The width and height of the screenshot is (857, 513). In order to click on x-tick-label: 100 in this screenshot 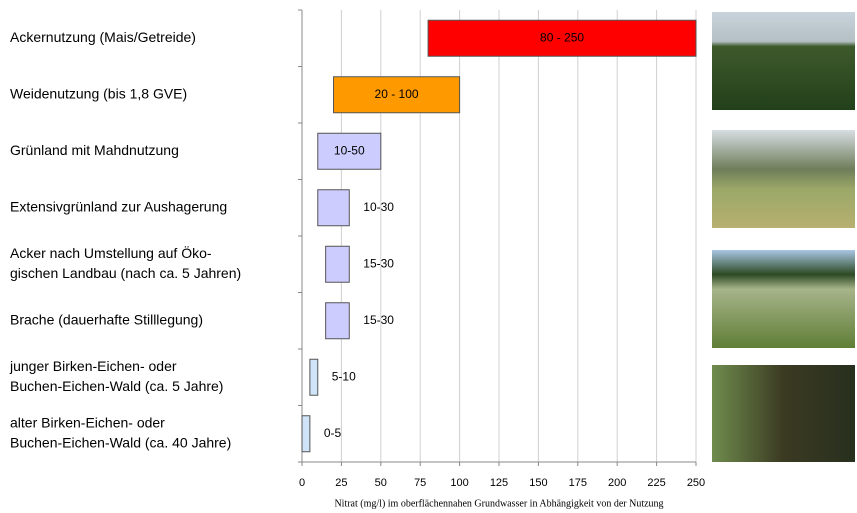, I will do `click(459, 483)`.